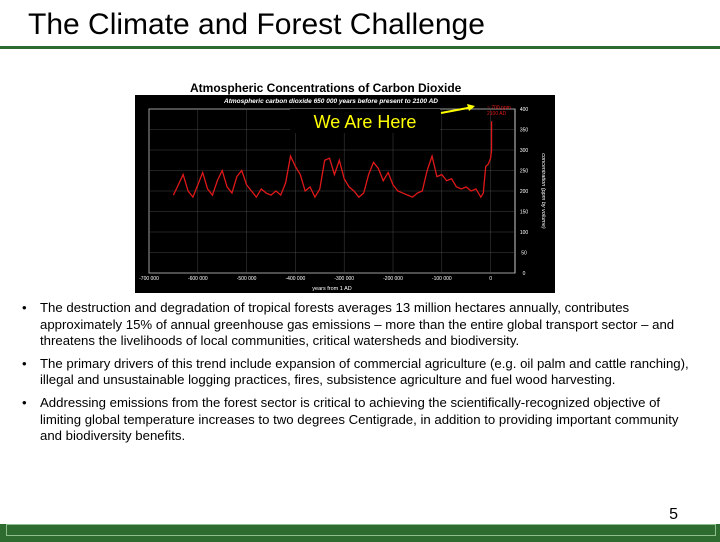 The height and width of the screenshot is (542, 720). Describe the element at coordinates (344, 279) in the screenshot. I see `x-tick-label: -300 000` at that location.